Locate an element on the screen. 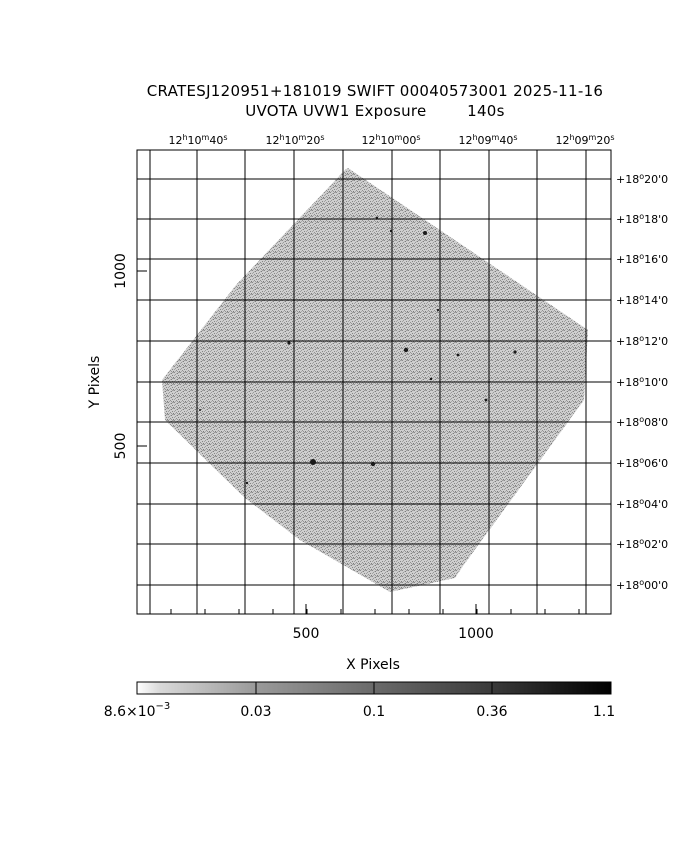 This screenshot has width=680, height=850. ra-label: 12h10m20s is located at coordinates (294, 140).